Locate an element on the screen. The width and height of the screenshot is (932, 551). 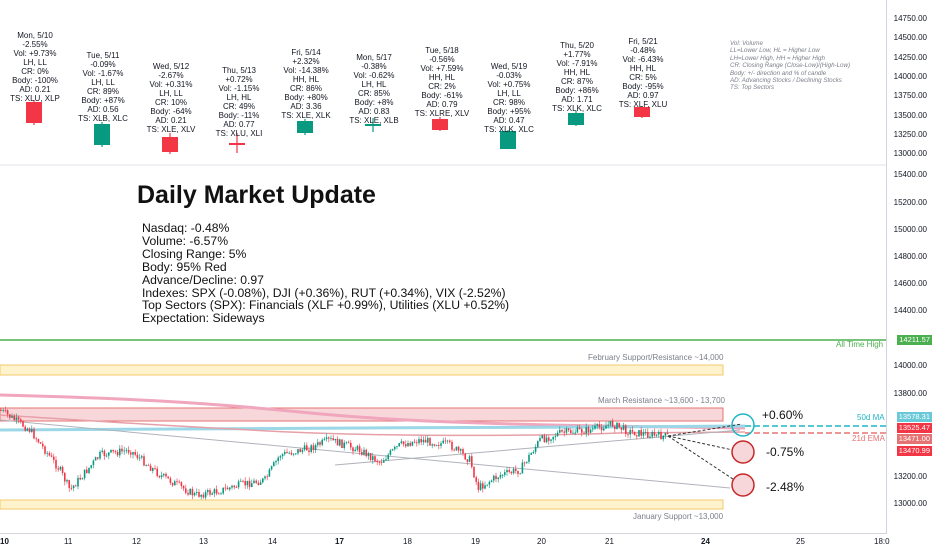
legend-line: CR: Closing Range (Close-Low)/(High-Low) is located at coordinates (790, 66).